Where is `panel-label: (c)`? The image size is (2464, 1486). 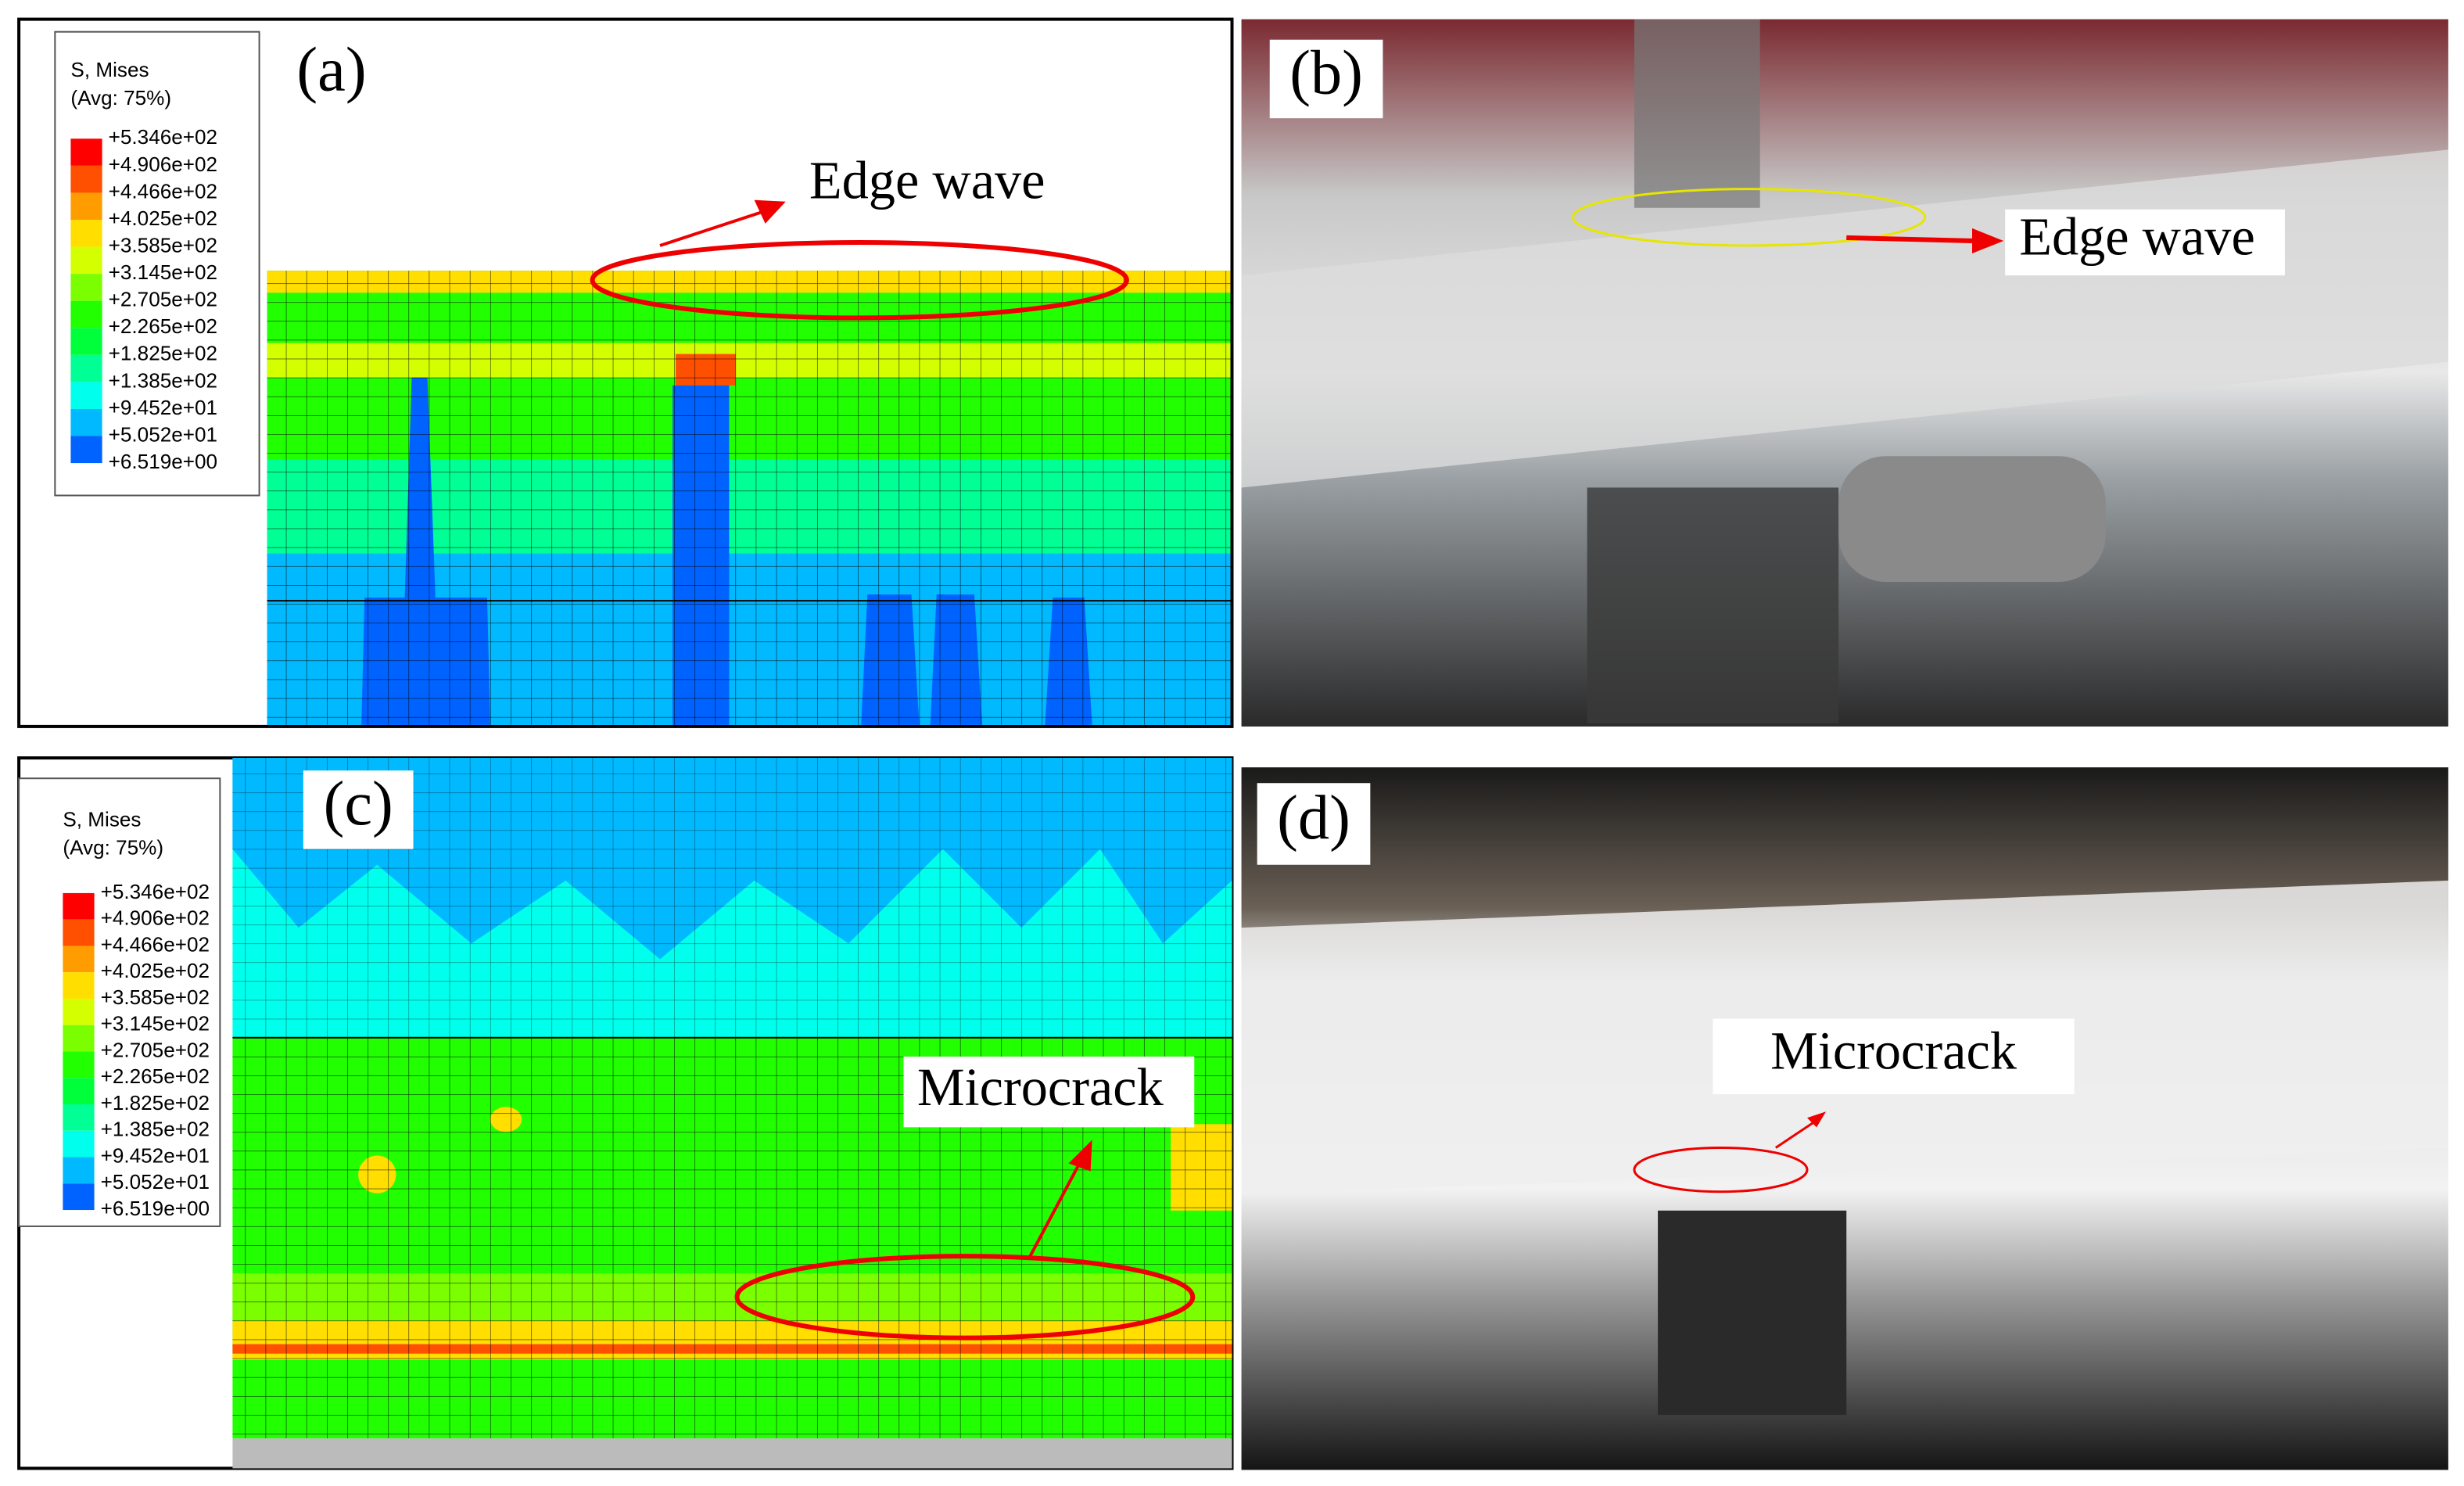
panel-label: (c) is located at coordinates (358, 803).